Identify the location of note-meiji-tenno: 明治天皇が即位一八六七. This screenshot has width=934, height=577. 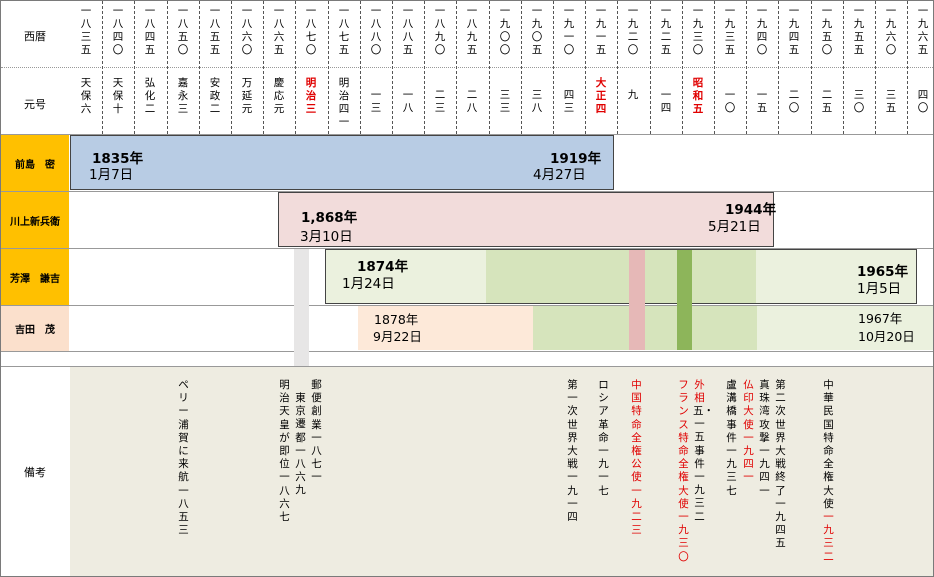
(284, 451).